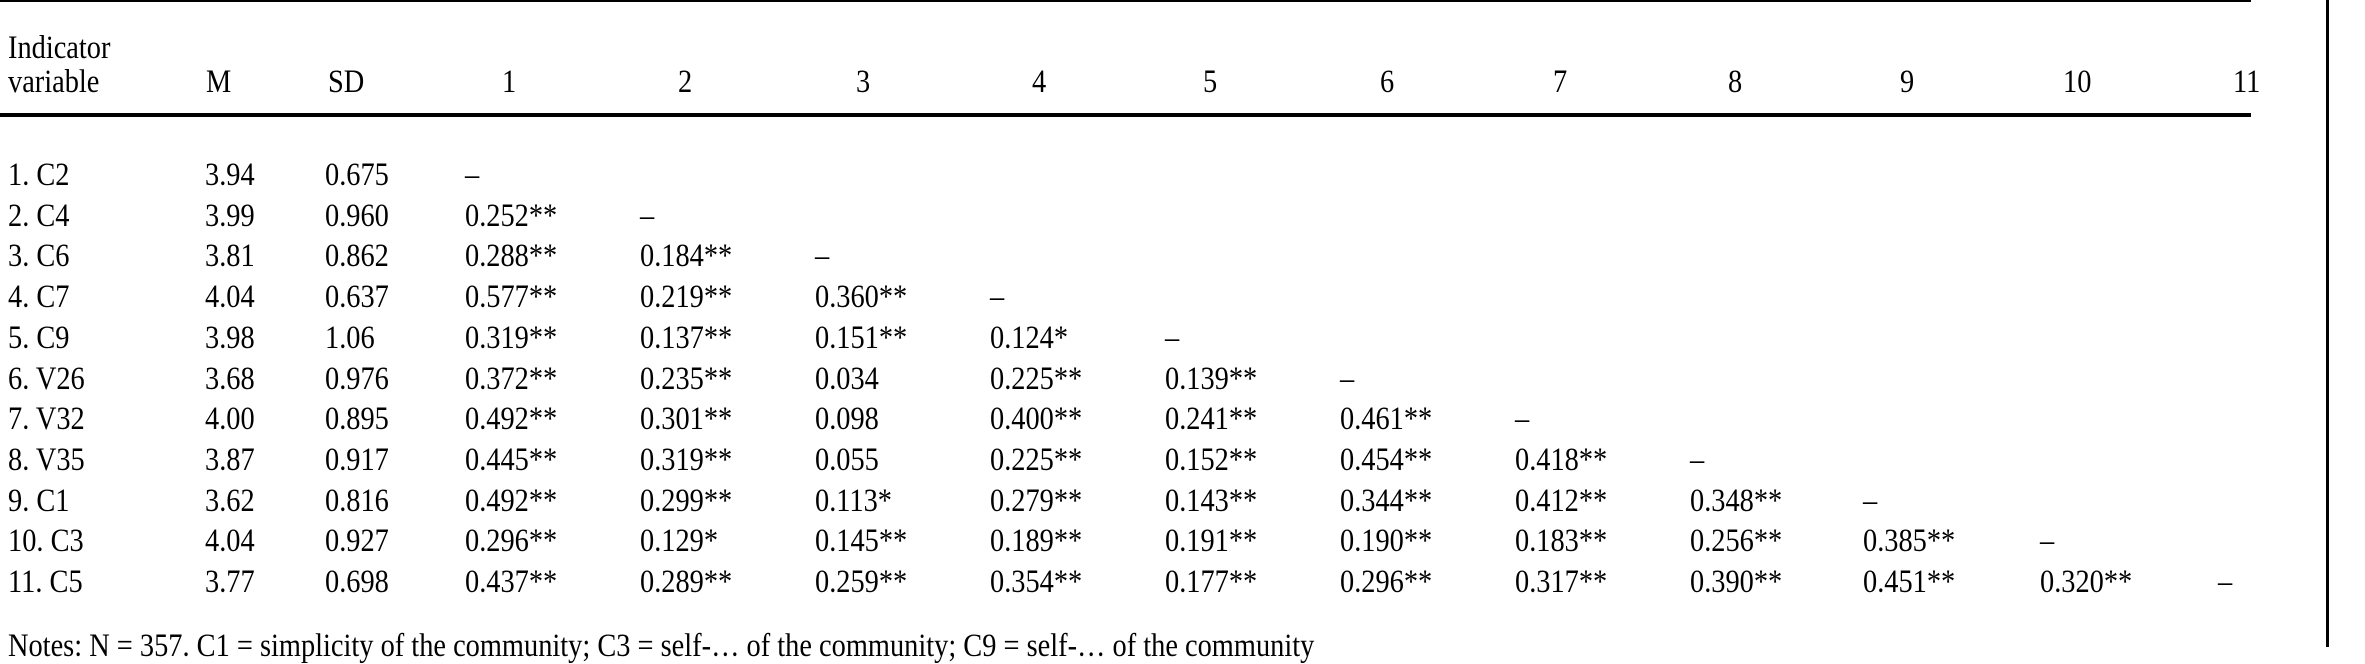 This screenshot has height=664, width=2365. Describe the element at coordinates (679, 541) in the screenshot. I see `correlation-cell: 0.129*` at that location.